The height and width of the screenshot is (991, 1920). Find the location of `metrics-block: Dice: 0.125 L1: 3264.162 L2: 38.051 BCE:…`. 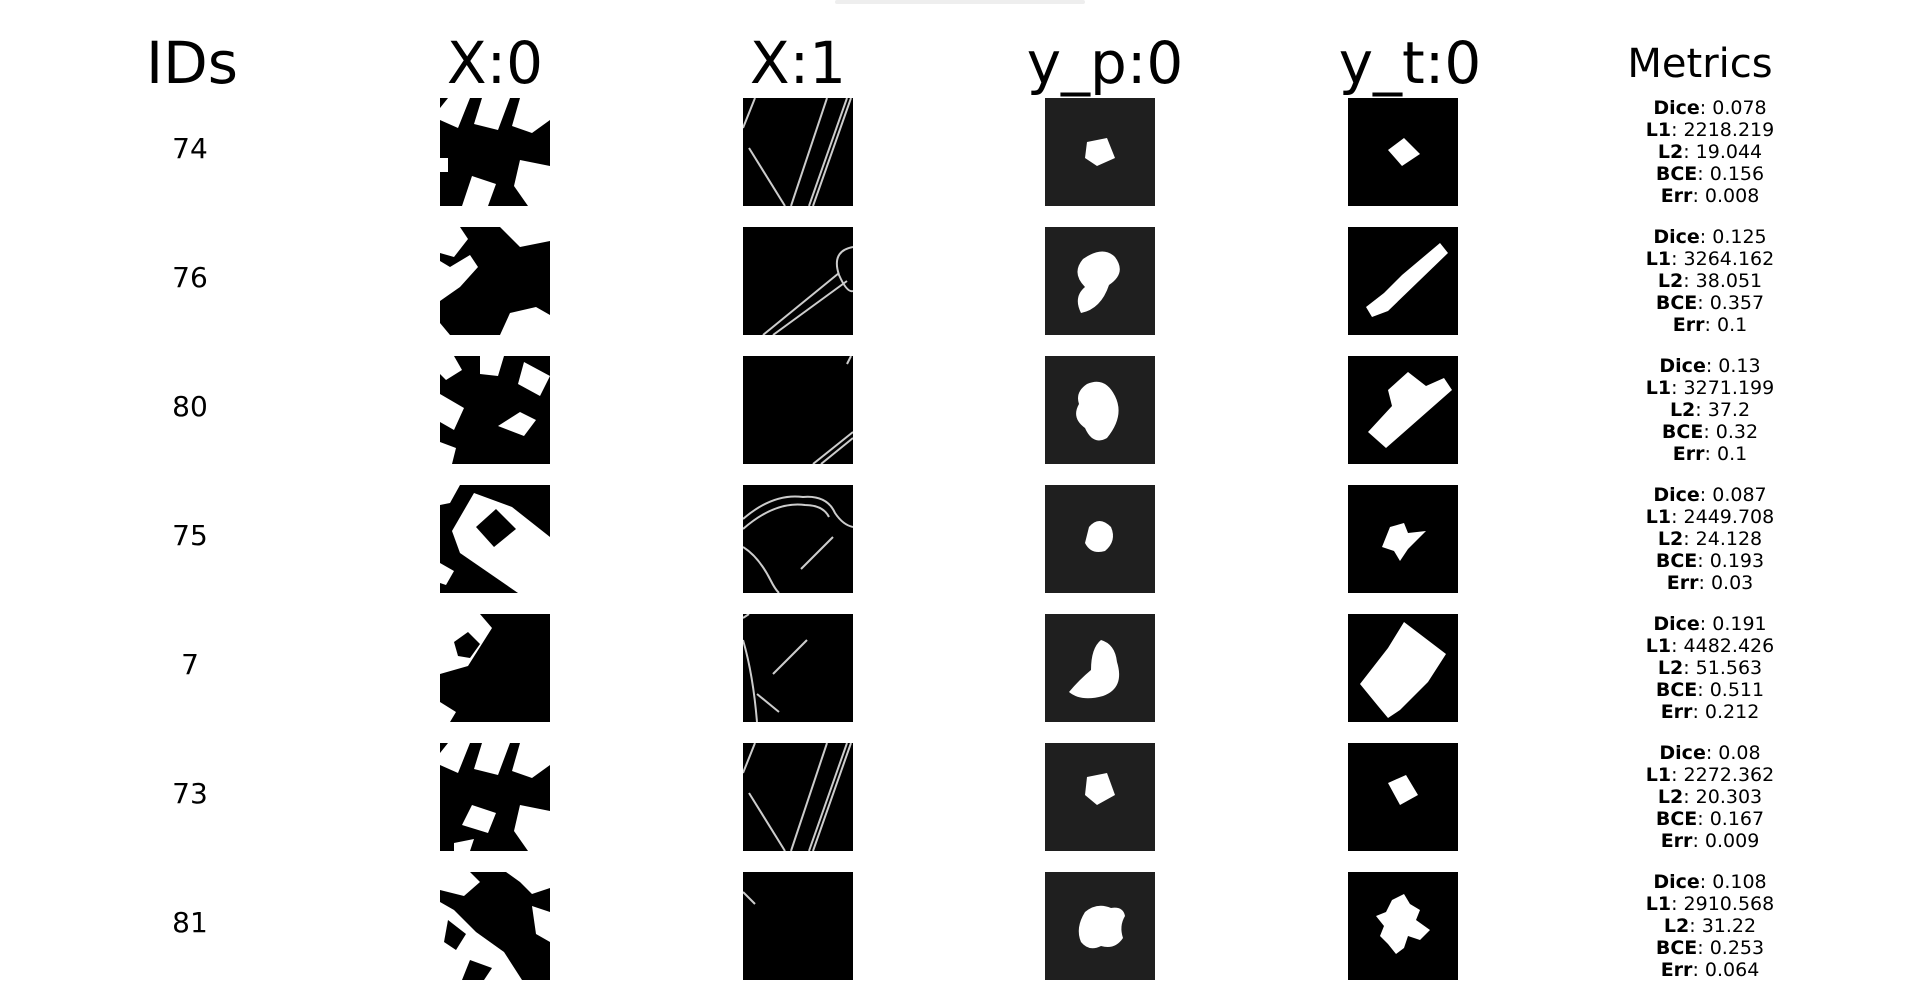

metrics-block: Dice: 0.125 L1: 3264.162 L2: 38.051 BCE:… is located at coordinates (1710, 281).